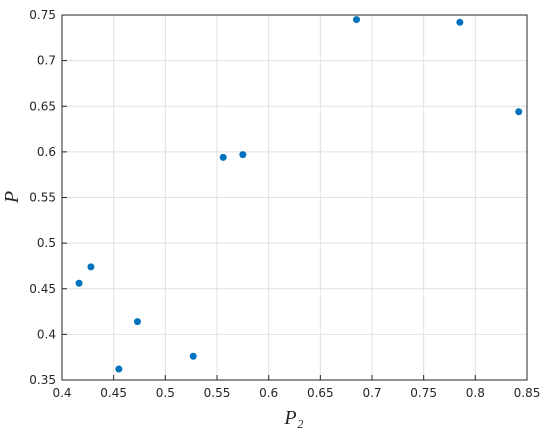 This screenshot has width=550, height=437. I want to click on x-tick-label: 0.7, so click(371, 393).